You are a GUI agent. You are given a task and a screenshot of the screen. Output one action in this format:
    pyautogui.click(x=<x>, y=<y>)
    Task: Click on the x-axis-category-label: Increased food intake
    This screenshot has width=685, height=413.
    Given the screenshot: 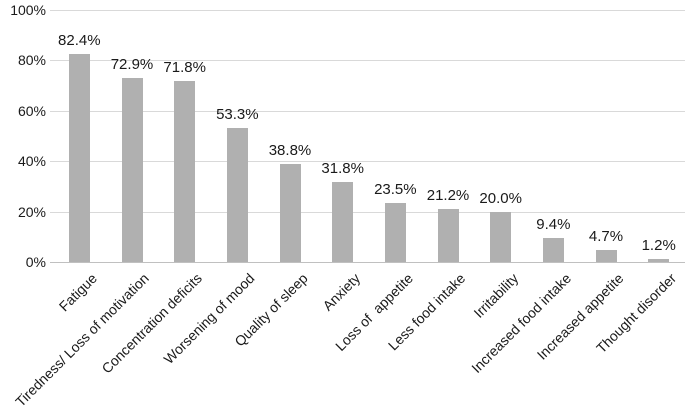 What is the action you would take?
    pyautogui.click(x=520, y=323)
    